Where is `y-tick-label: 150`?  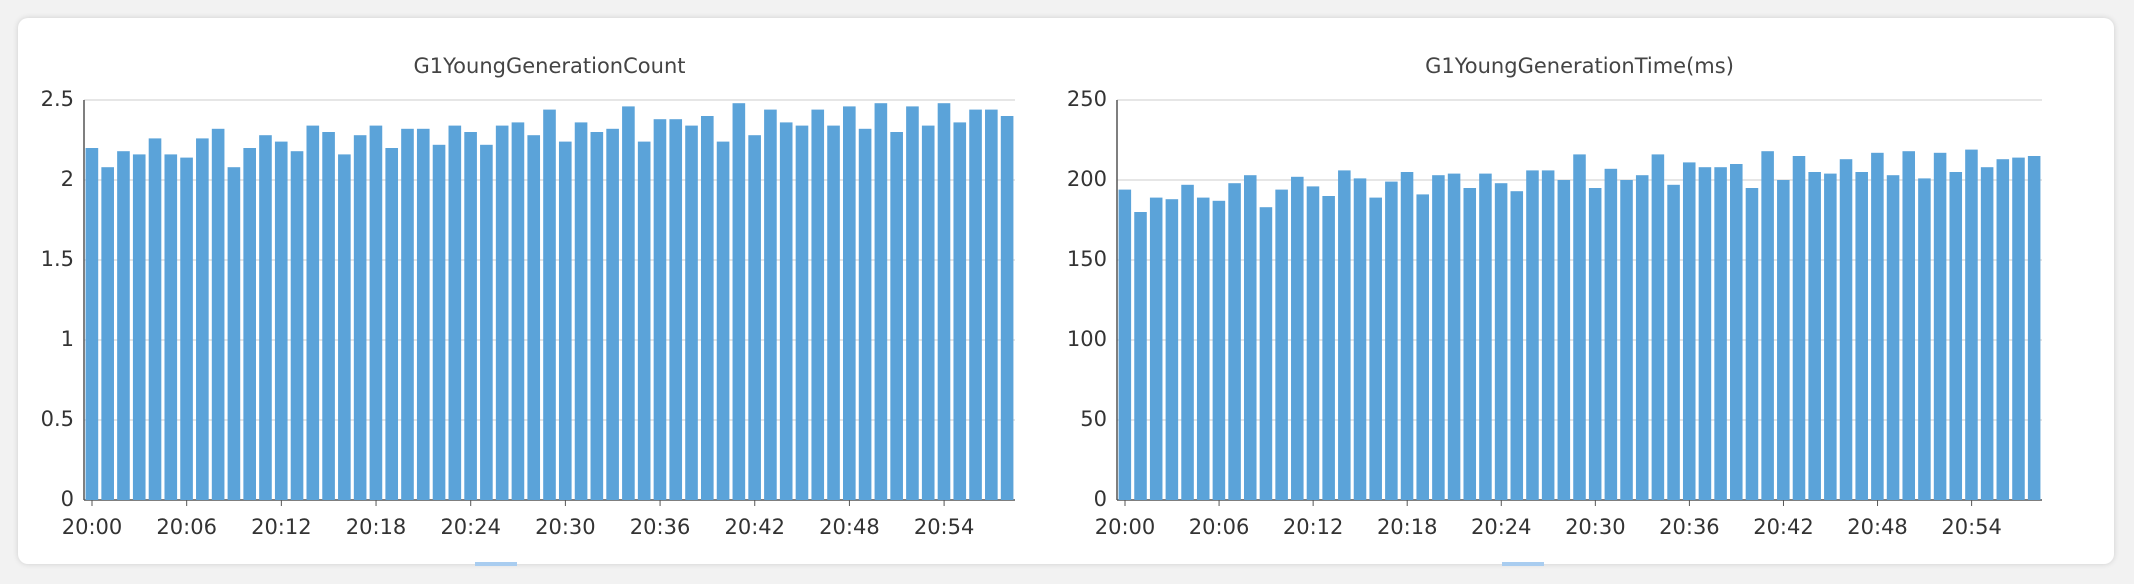 y-tick-label: 150 is located at coordinates (1087, 259).